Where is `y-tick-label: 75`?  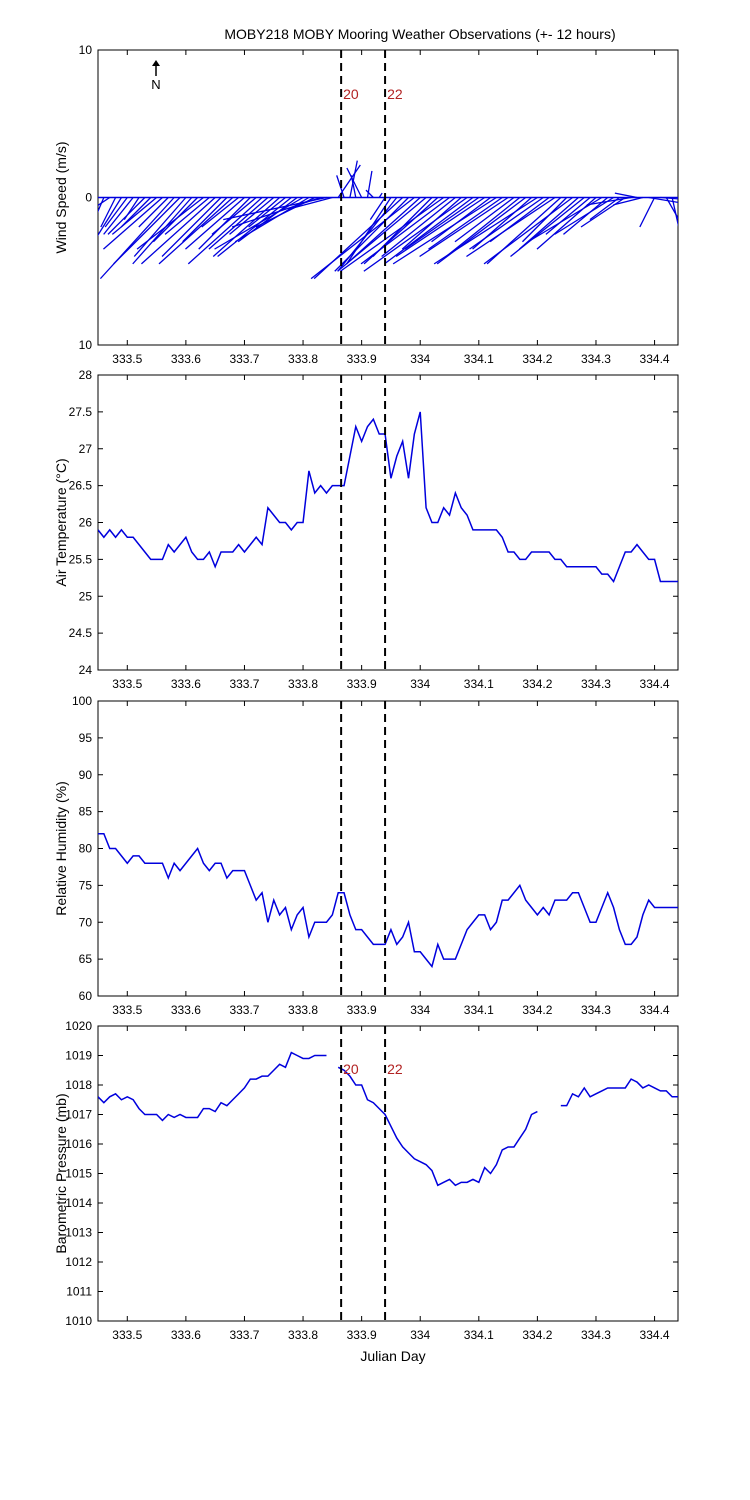 y-tick-label: 75 is located at coordinates (86, 885).